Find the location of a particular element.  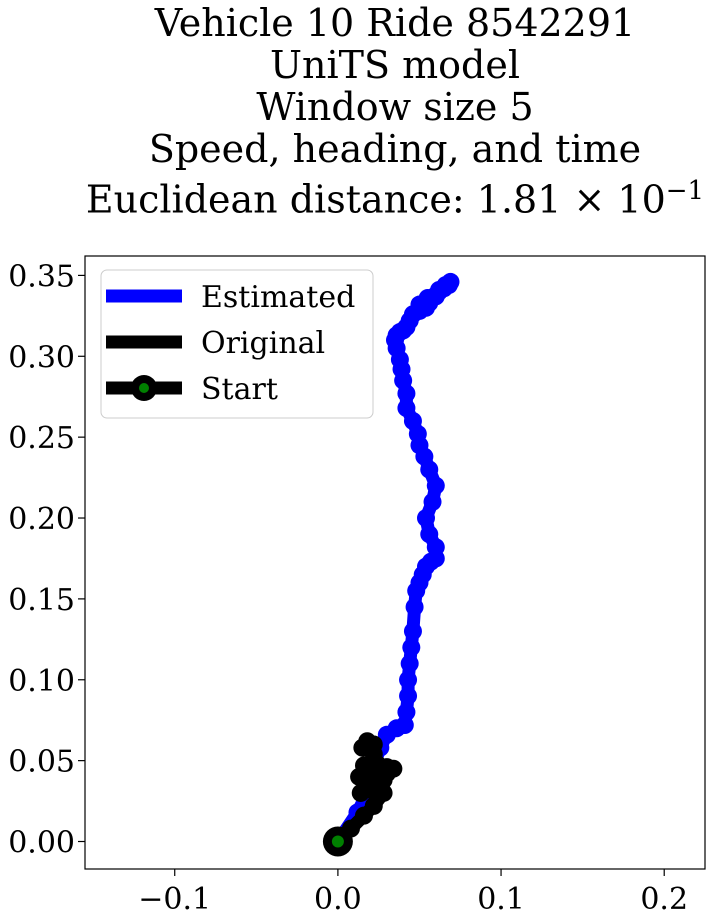

y-tick-label: 0.15 is located at coordinates (41, 600).